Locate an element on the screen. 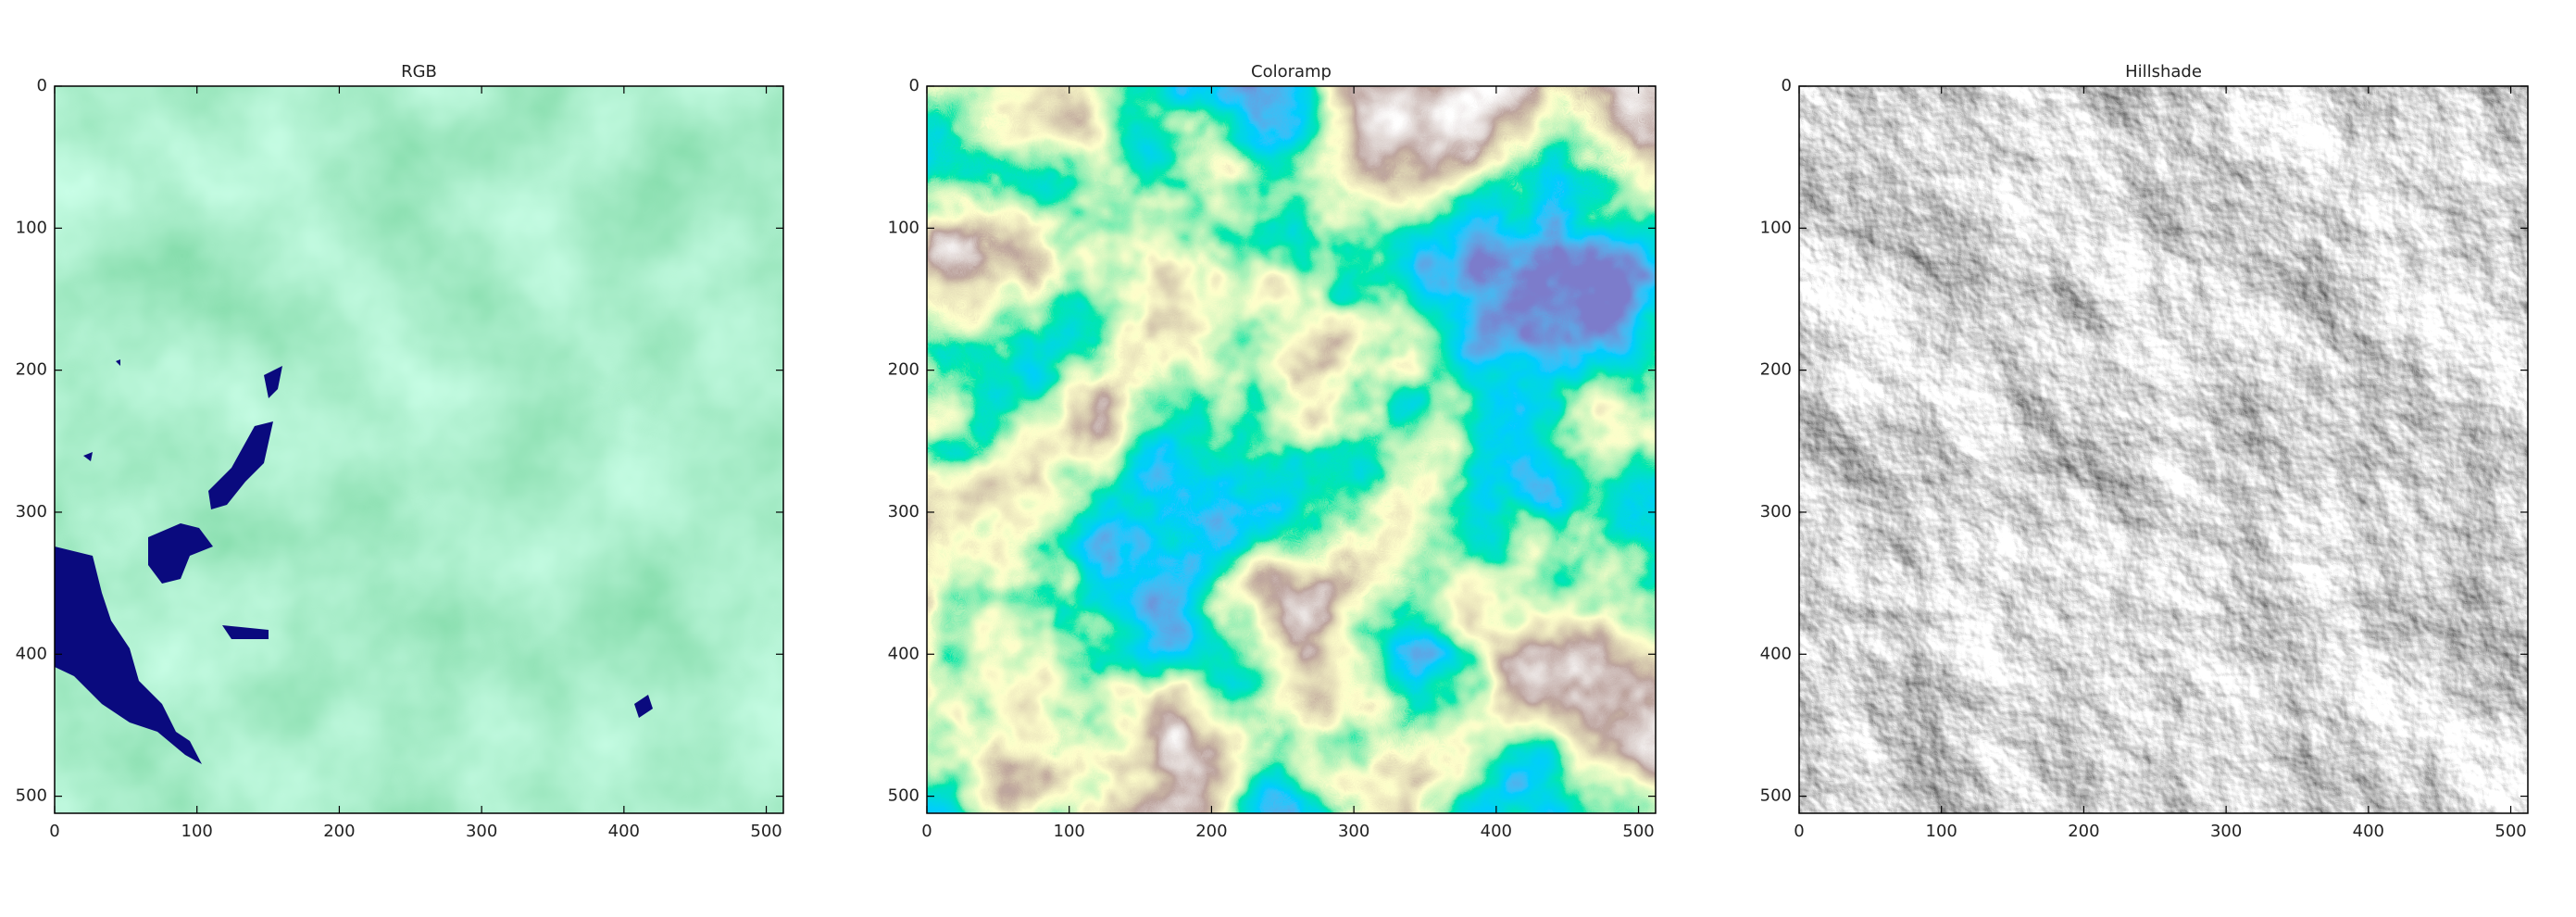 This screenshot has width=2576, height=917. chart-title: Coloramp is located at coordinates (1292, 72).